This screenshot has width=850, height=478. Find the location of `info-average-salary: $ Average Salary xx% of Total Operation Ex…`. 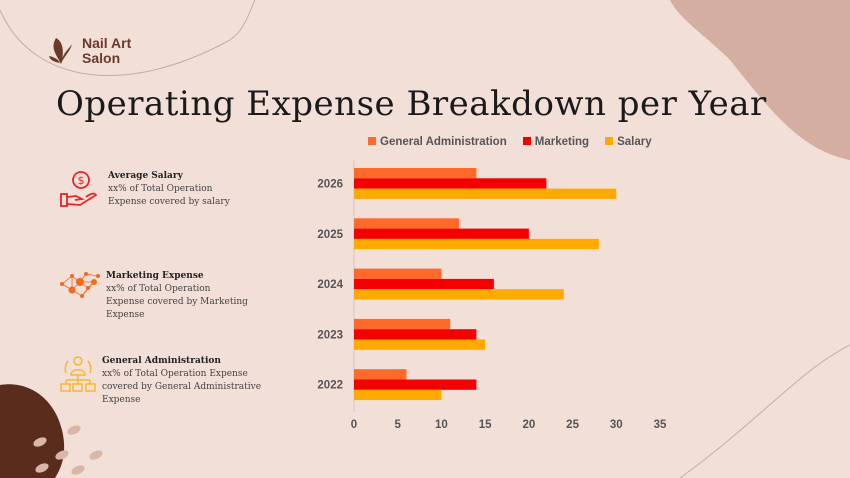

info-average-salary: $ Average Salary xx% of Total Operation Ex… is located at coordinates (145, 190).